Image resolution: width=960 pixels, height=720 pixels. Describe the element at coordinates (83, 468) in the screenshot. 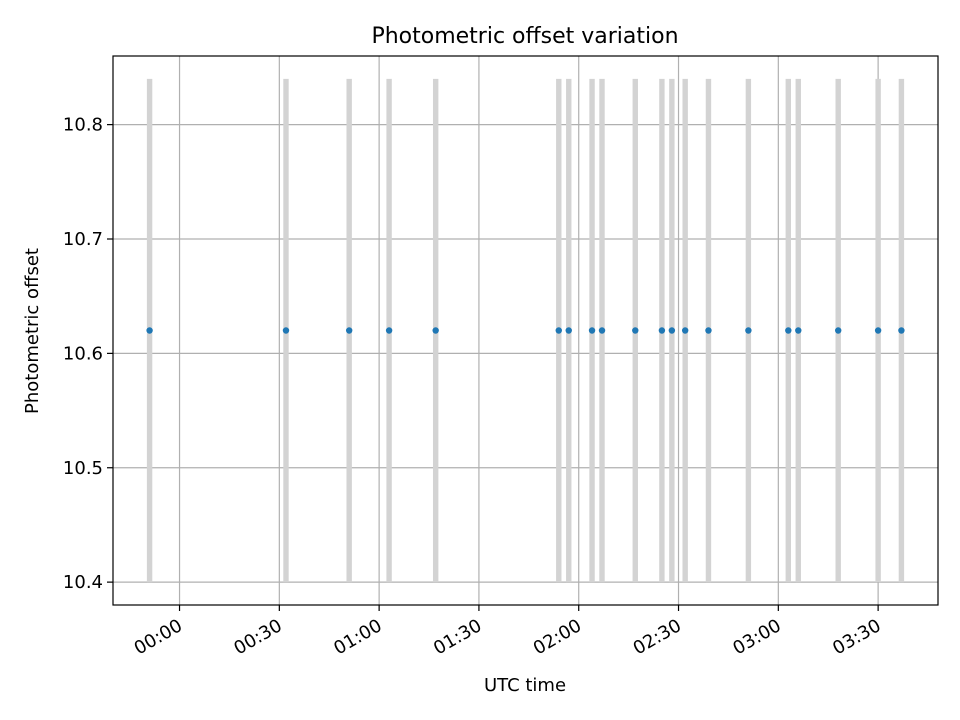

I see `y-tick-label: 10.5` at that location.